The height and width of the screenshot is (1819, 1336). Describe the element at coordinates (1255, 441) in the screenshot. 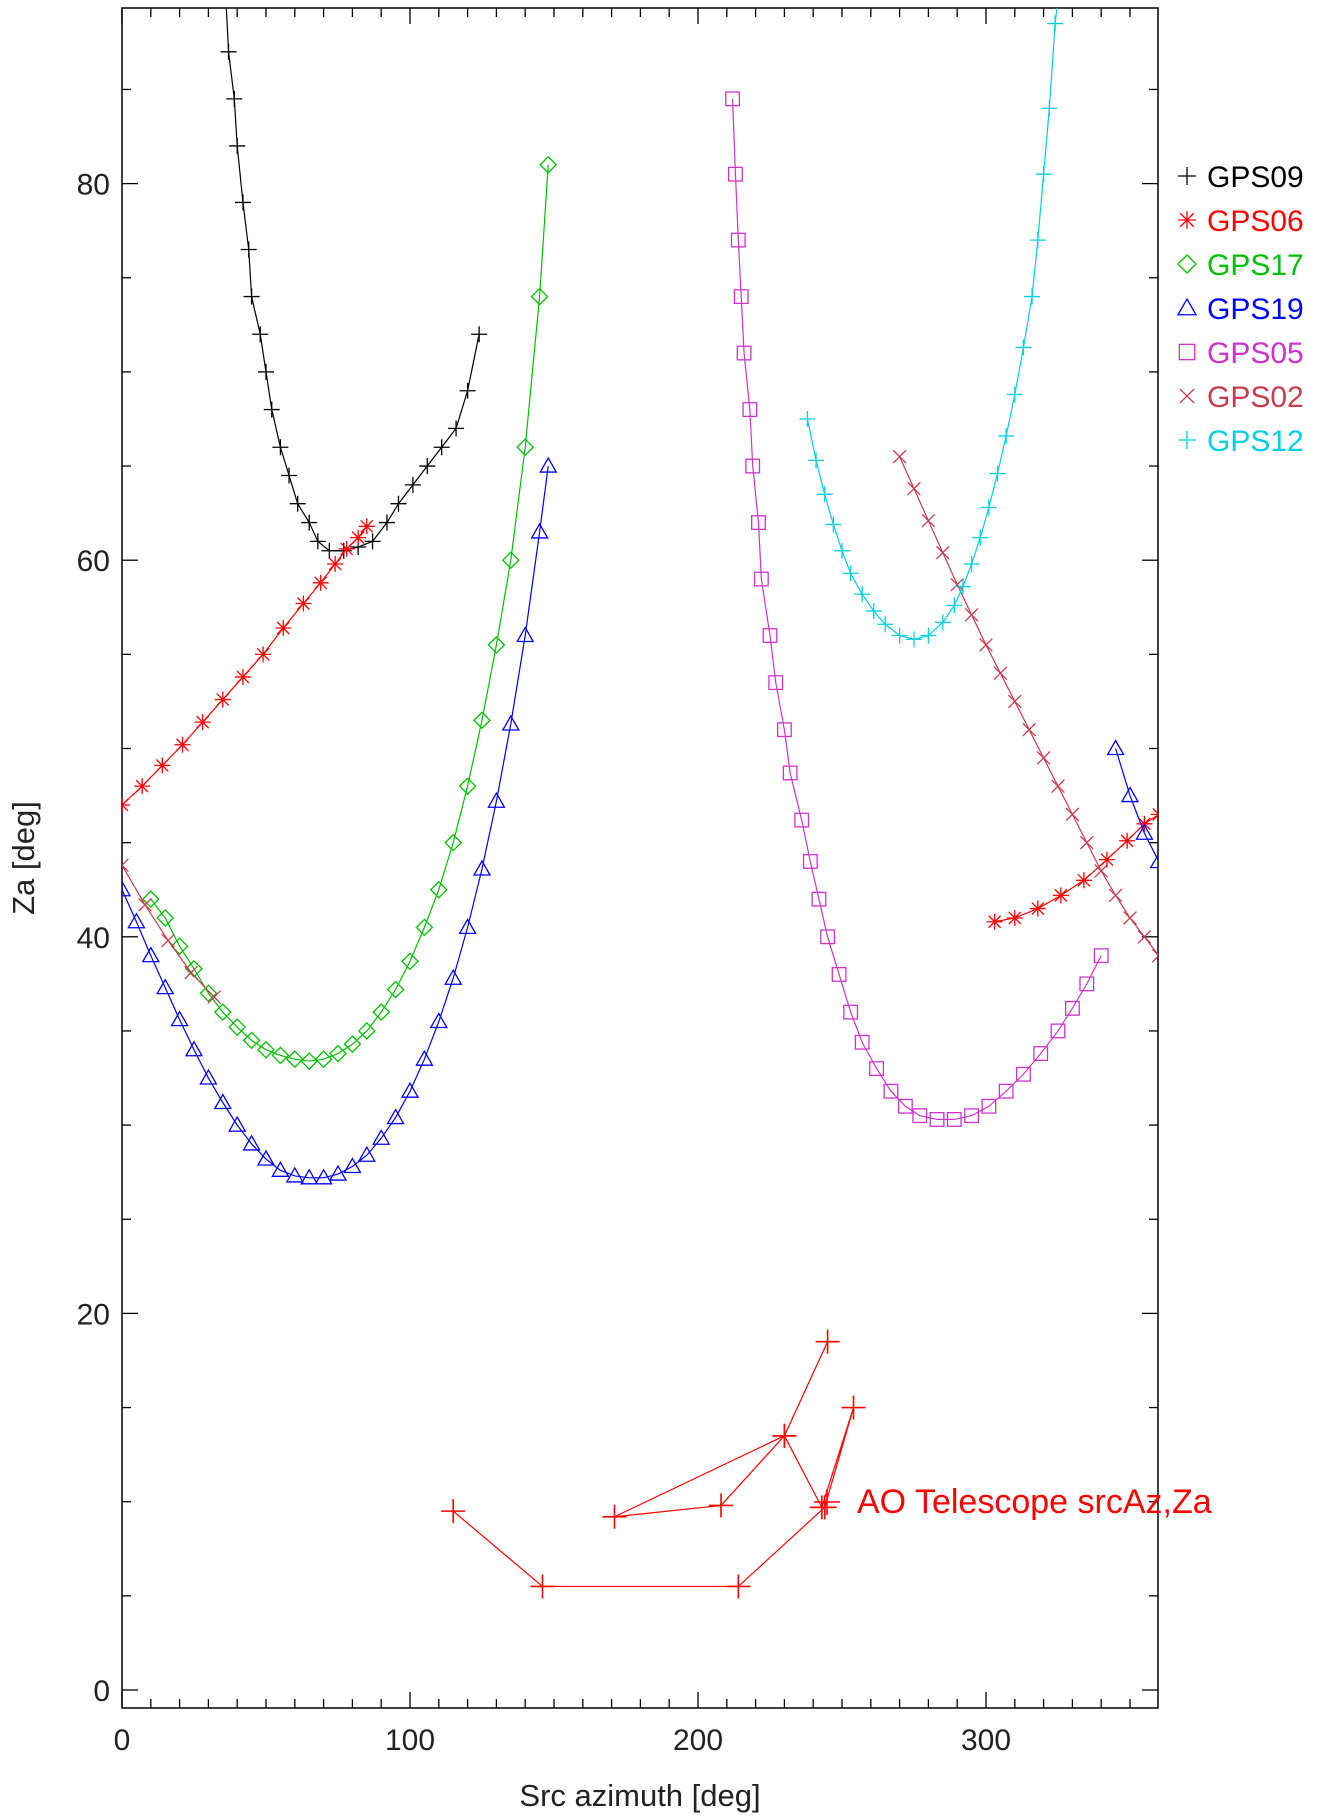

I see `legend-label: GPS12` at that location.